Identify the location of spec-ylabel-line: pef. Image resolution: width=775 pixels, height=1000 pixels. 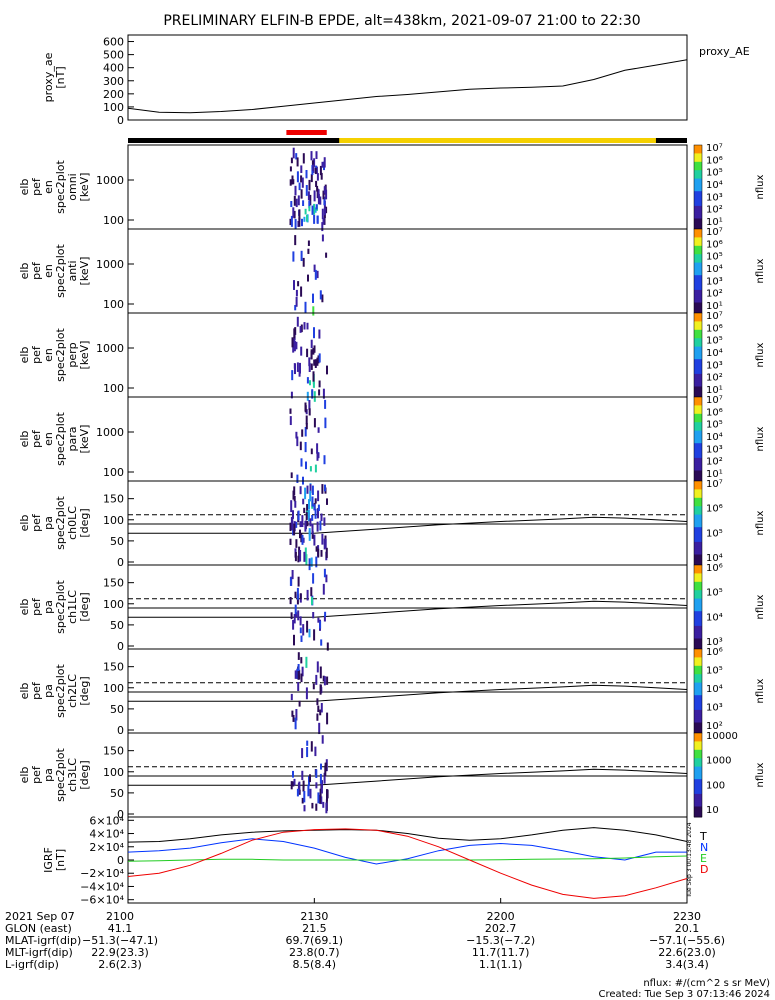
(36, 270).